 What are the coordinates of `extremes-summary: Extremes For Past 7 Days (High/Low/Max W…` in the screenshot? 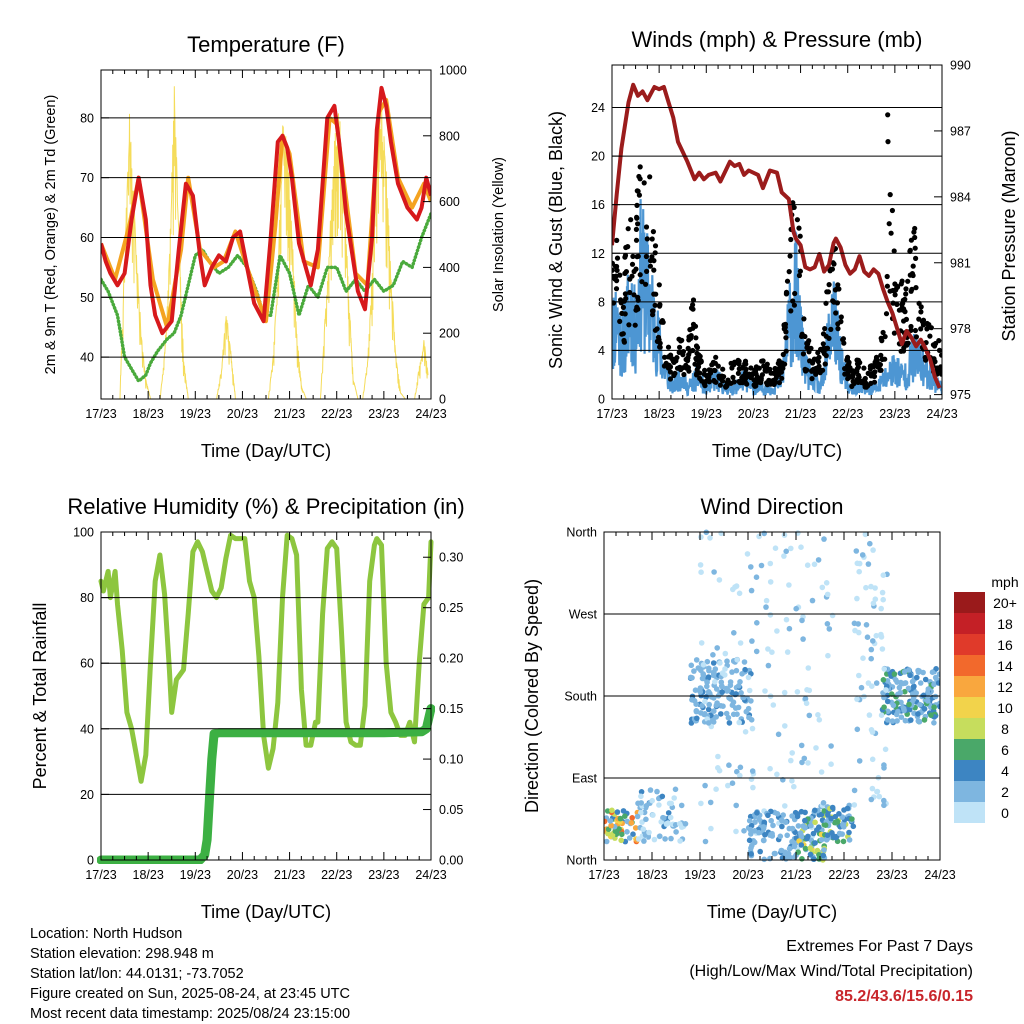 It's located at (831, 971).